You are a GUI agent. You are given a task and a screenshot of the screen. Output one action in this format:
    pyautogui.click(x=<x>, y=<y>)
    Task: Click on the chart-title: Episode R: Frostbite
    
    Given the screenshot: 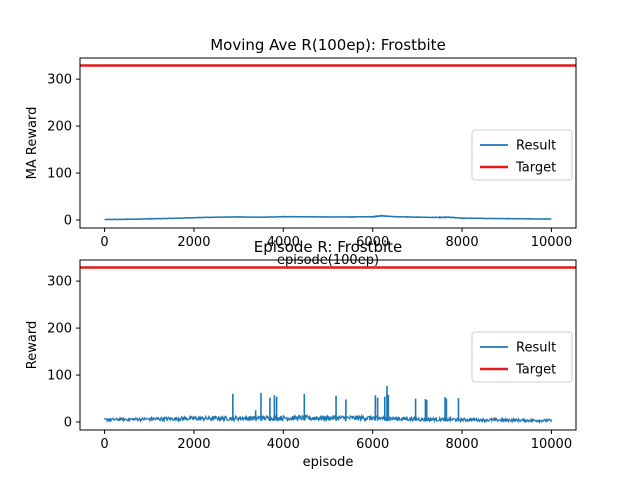 What is the action you would take?
    pyautogui.click(x=328, y=247)
    